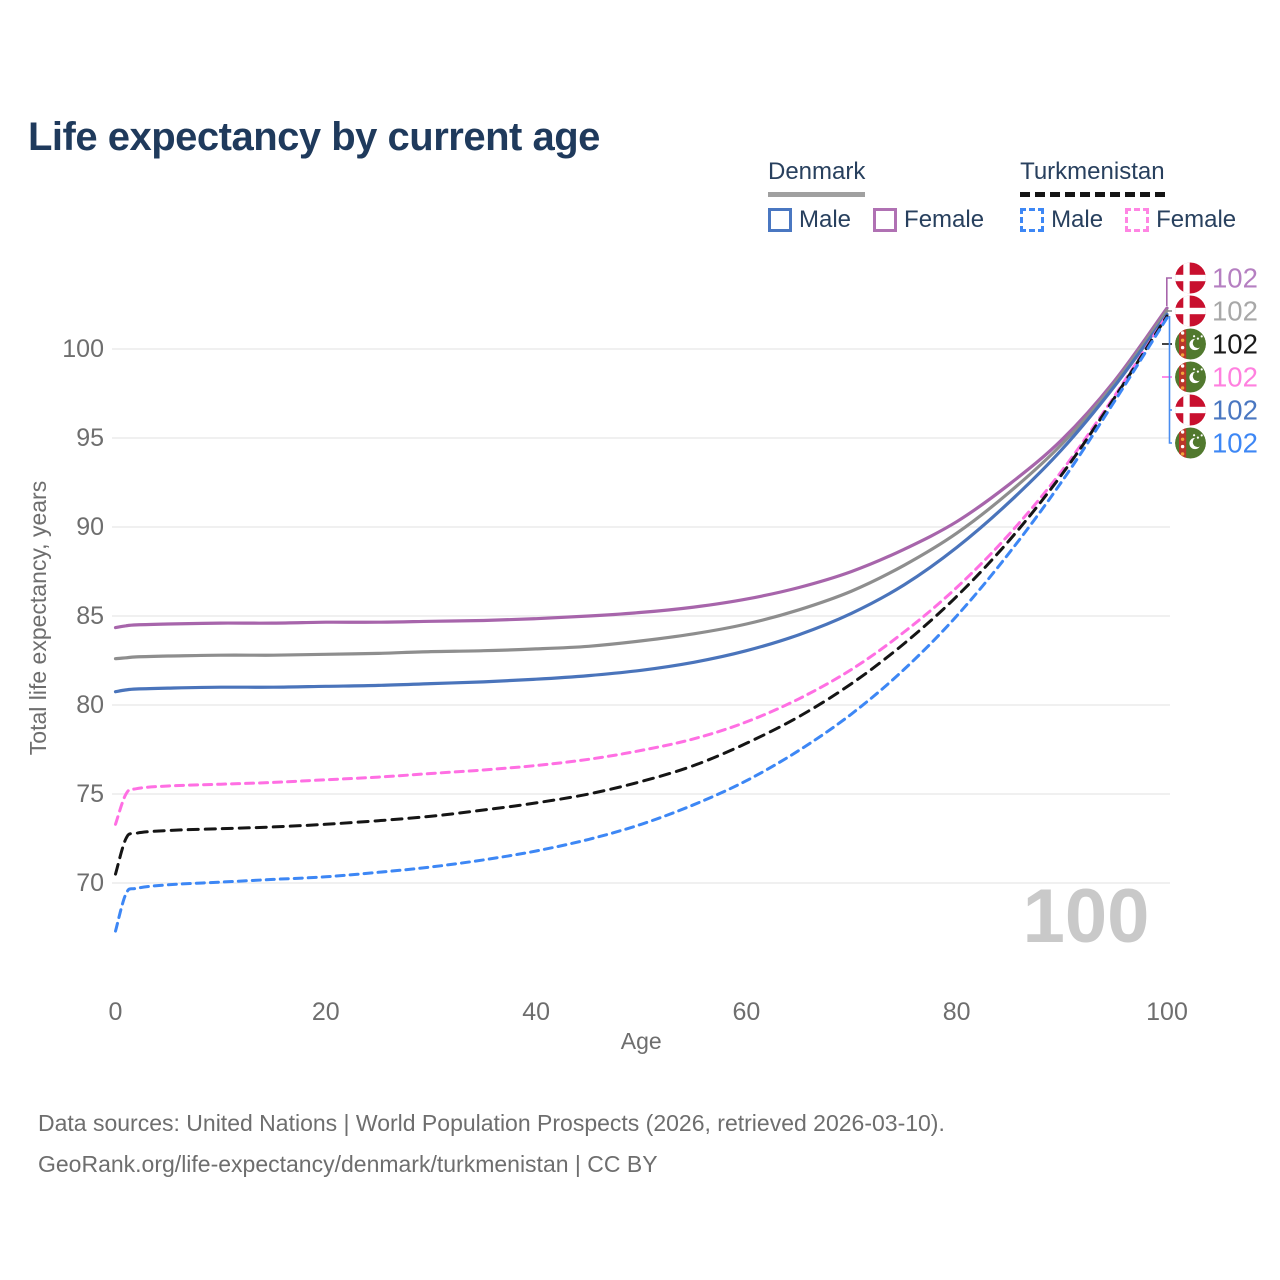 The height and width of the screenshot is (1280, 1280). I want to click on y-tick-label: 70, so click(90, 883).